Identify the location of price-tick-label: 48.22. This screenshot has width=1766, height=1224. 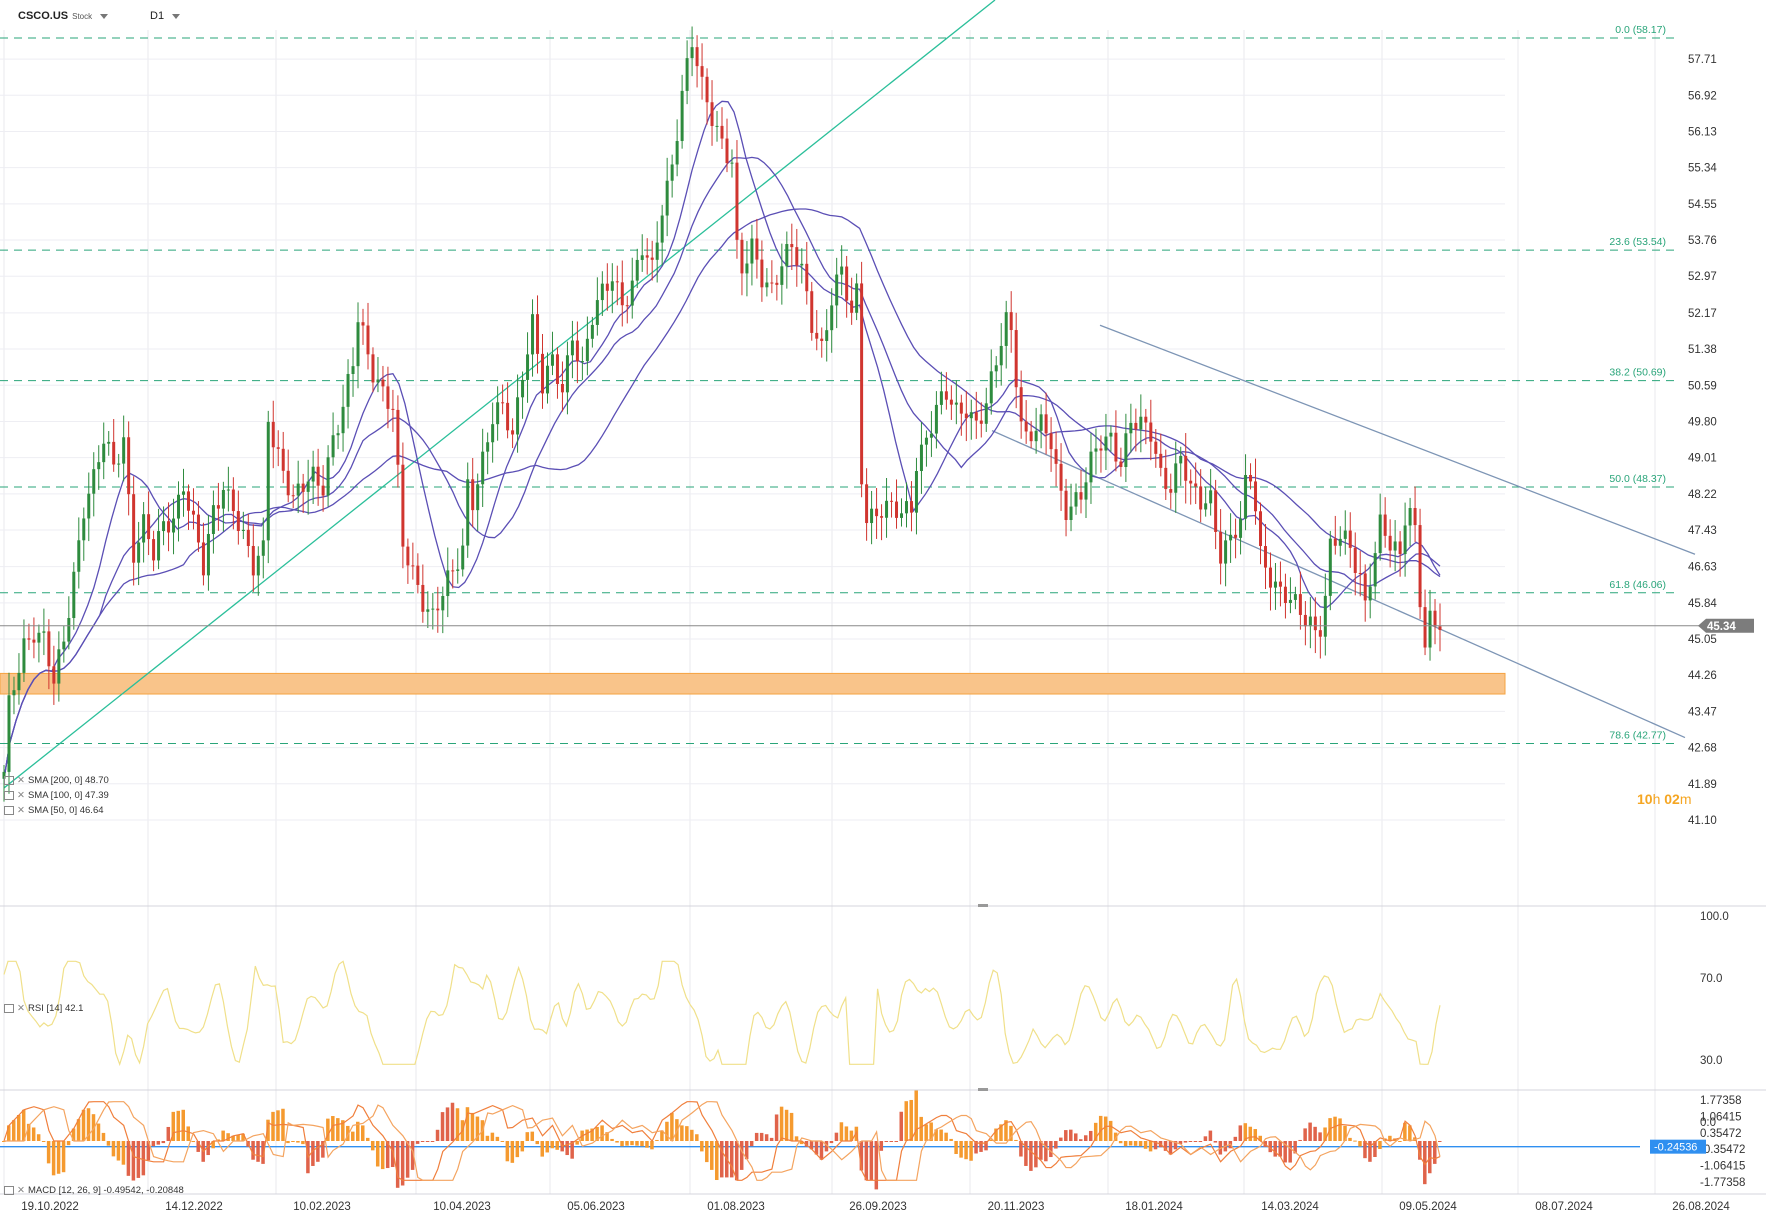
(1702, 495).